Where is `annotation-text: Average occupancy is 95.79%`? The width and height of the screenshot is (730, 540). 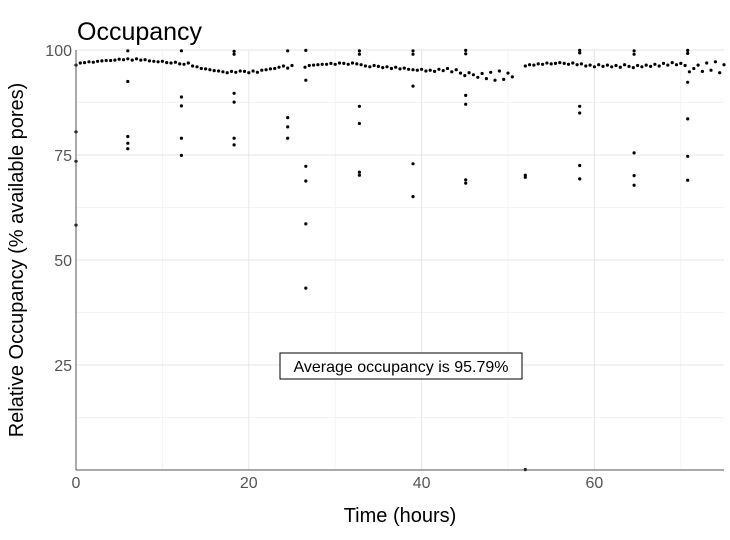 annotation-text: Average occupancy is 95.79% is located at coordinates (401, 367).